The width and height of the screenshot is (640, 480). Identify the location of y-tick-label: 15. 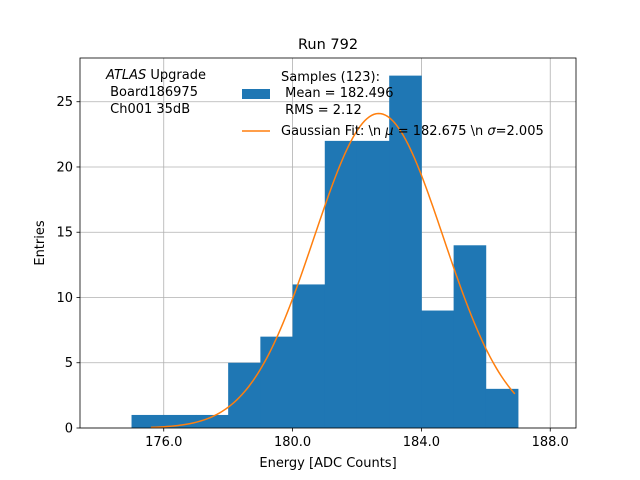
(64, 233).